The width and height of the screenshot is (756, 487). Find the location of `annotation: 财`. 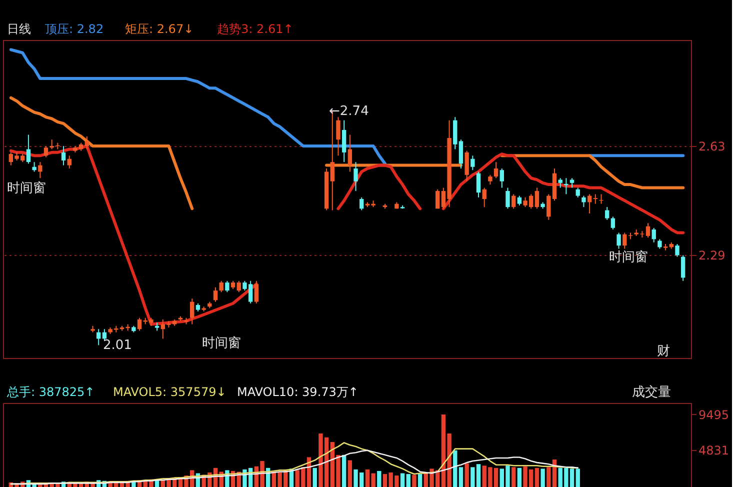

annotation: 财 is located at coordinates (663, 351).